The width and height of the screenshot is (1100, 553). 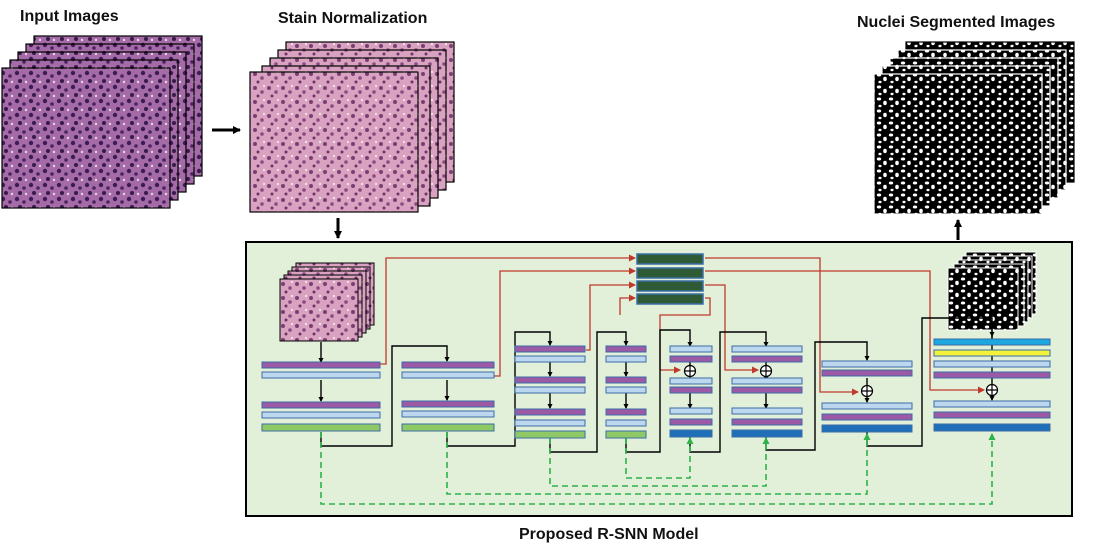 What do you see at coordinates (670, 279) in the screenshot?
I see `bottleneck-blocks` at bounding box center [670, 279].